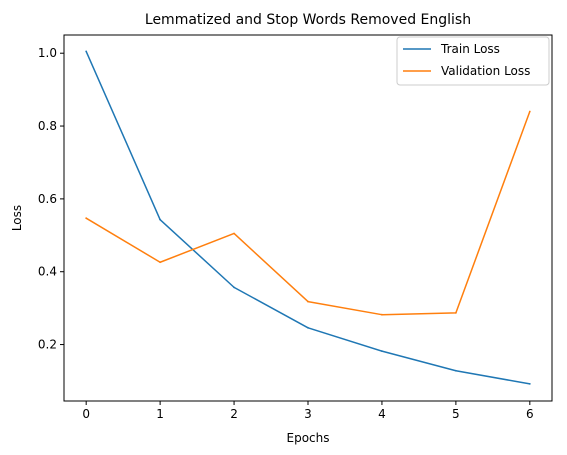  What do you see at coordinates (456, 414) in the screenshot?
I see `x-tick-label: 5` at bounding box center [456, 414].